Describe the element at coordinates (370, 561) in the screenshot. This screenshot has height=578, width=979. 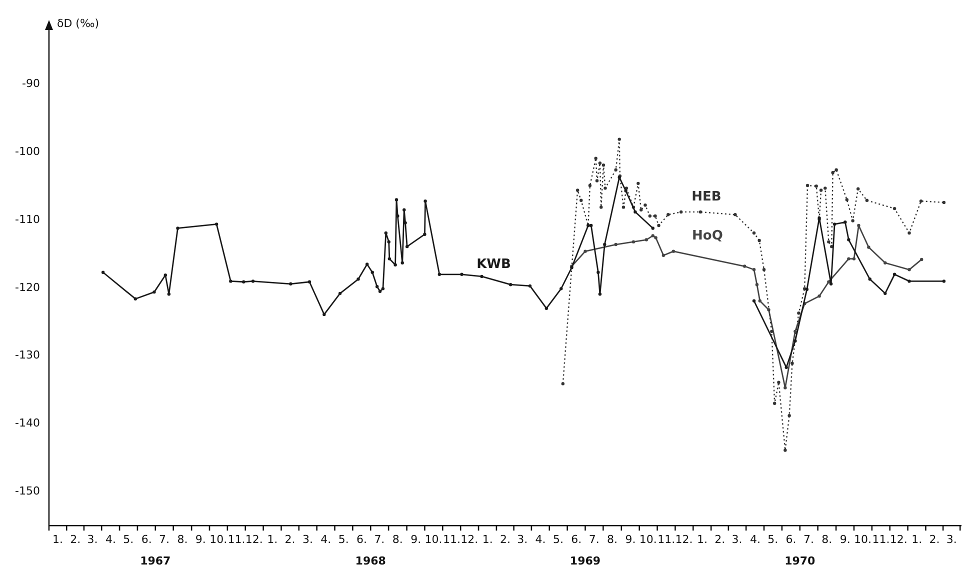
I see `x2-tick-label: 1968` at that location.